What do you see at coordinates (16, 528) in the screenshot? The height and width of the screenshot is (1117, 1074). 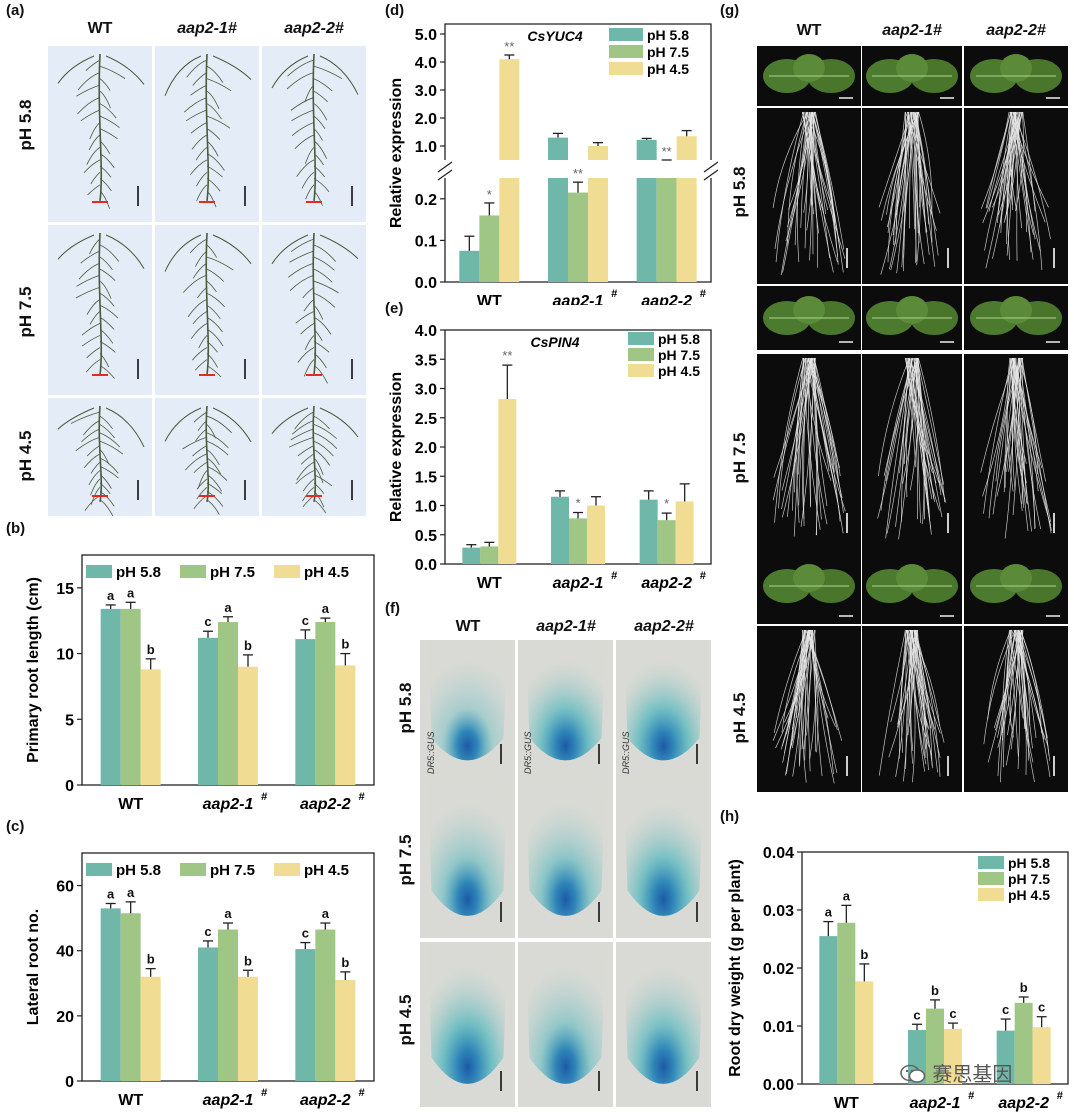 I see `panel-label-b: (b)` at bounding box center [16, 528].